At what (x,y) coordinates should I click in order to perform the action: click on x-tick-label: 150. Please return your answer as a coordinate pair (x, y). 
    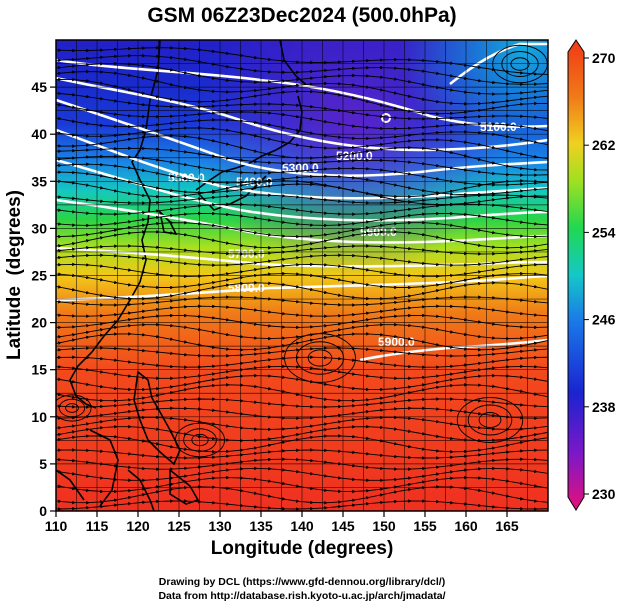
    Looking at the image, I should click on (384, 526).